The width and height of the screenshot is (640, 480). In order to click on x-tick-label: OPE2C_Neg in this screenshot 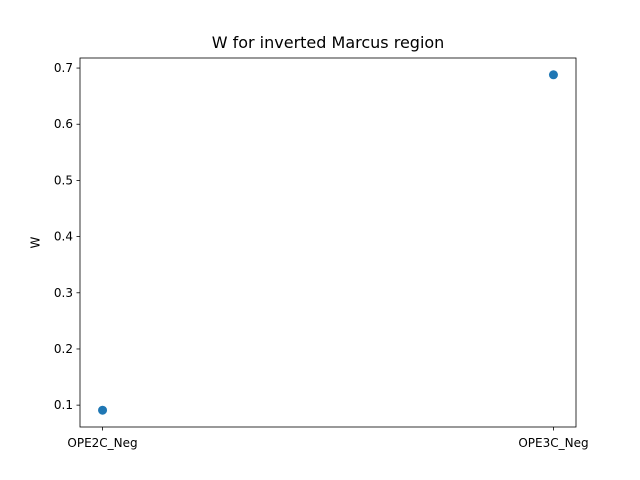, I will do `click(102, 443)`.